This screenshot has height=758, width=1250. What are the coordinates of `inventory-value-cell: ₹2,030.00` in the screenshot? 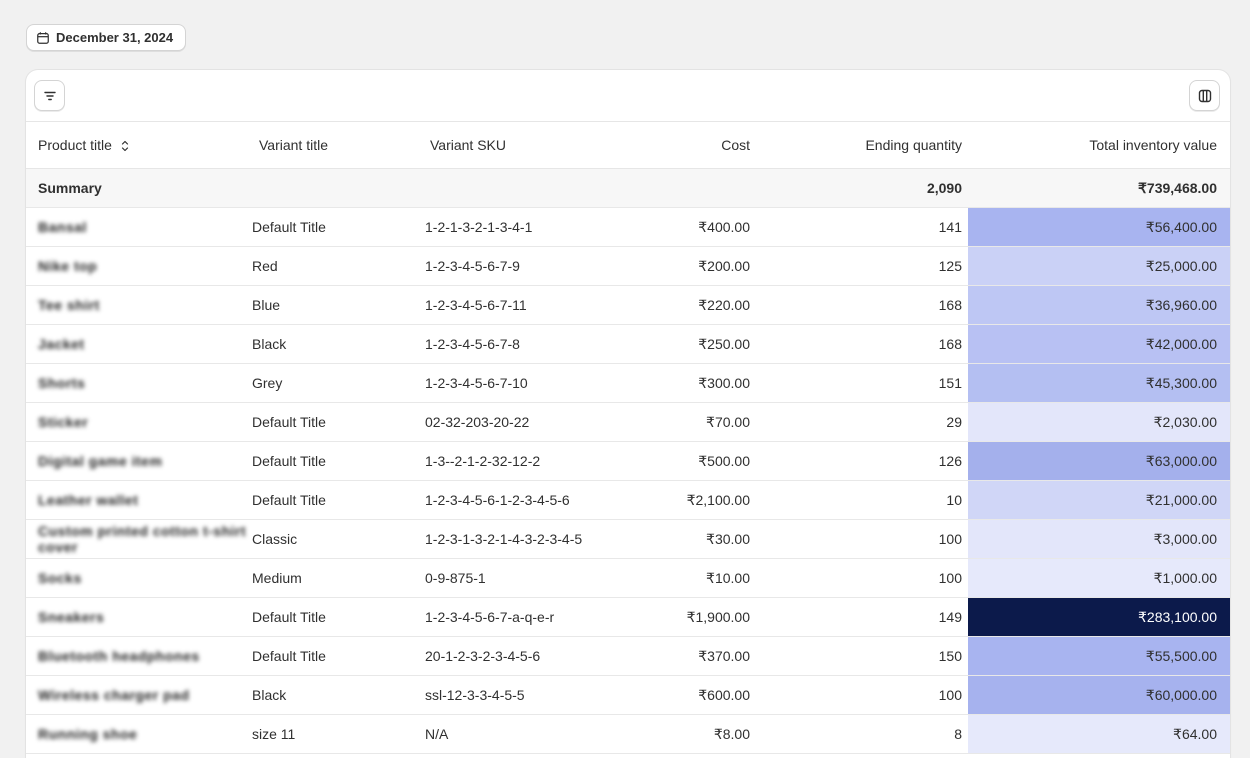 It's located at (1099, 422).